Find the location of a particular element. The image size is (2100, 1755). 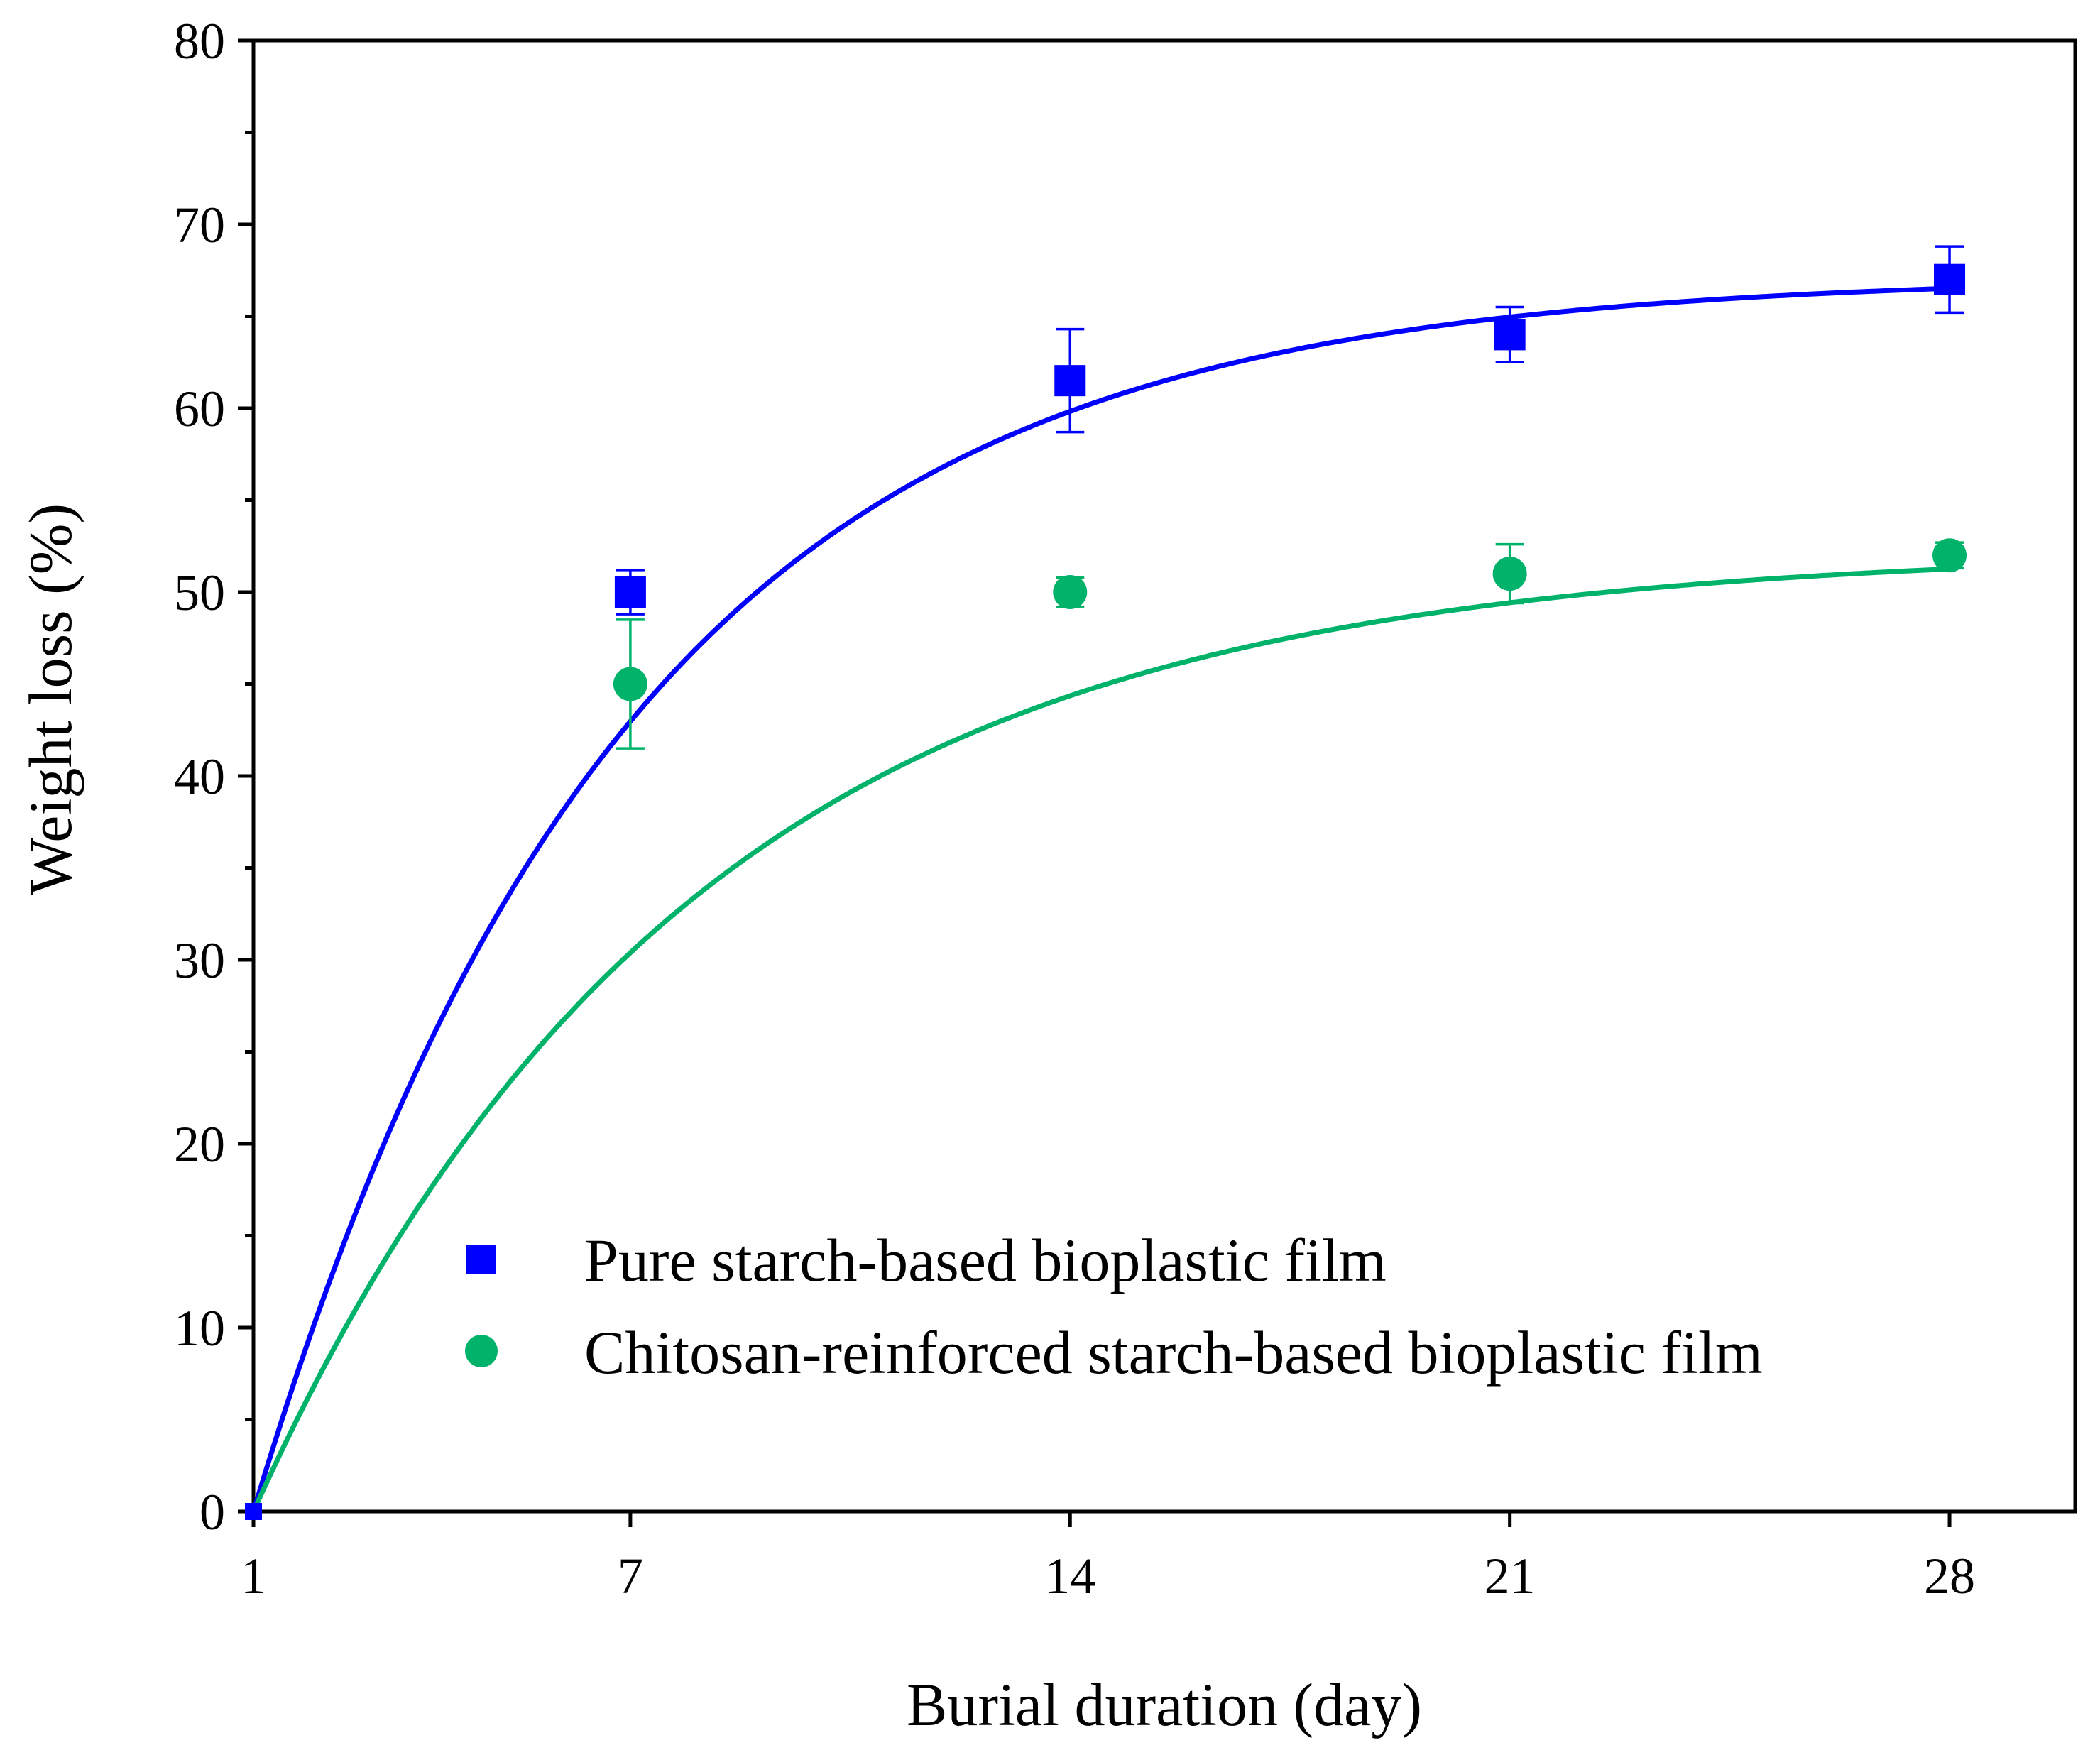

y-tick-label: 50 is located at coordinates (199, 592).